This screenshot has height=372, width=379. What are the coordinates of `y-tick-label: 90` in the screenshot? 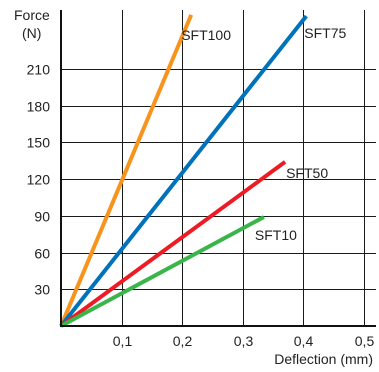 It's located at (42, 217).